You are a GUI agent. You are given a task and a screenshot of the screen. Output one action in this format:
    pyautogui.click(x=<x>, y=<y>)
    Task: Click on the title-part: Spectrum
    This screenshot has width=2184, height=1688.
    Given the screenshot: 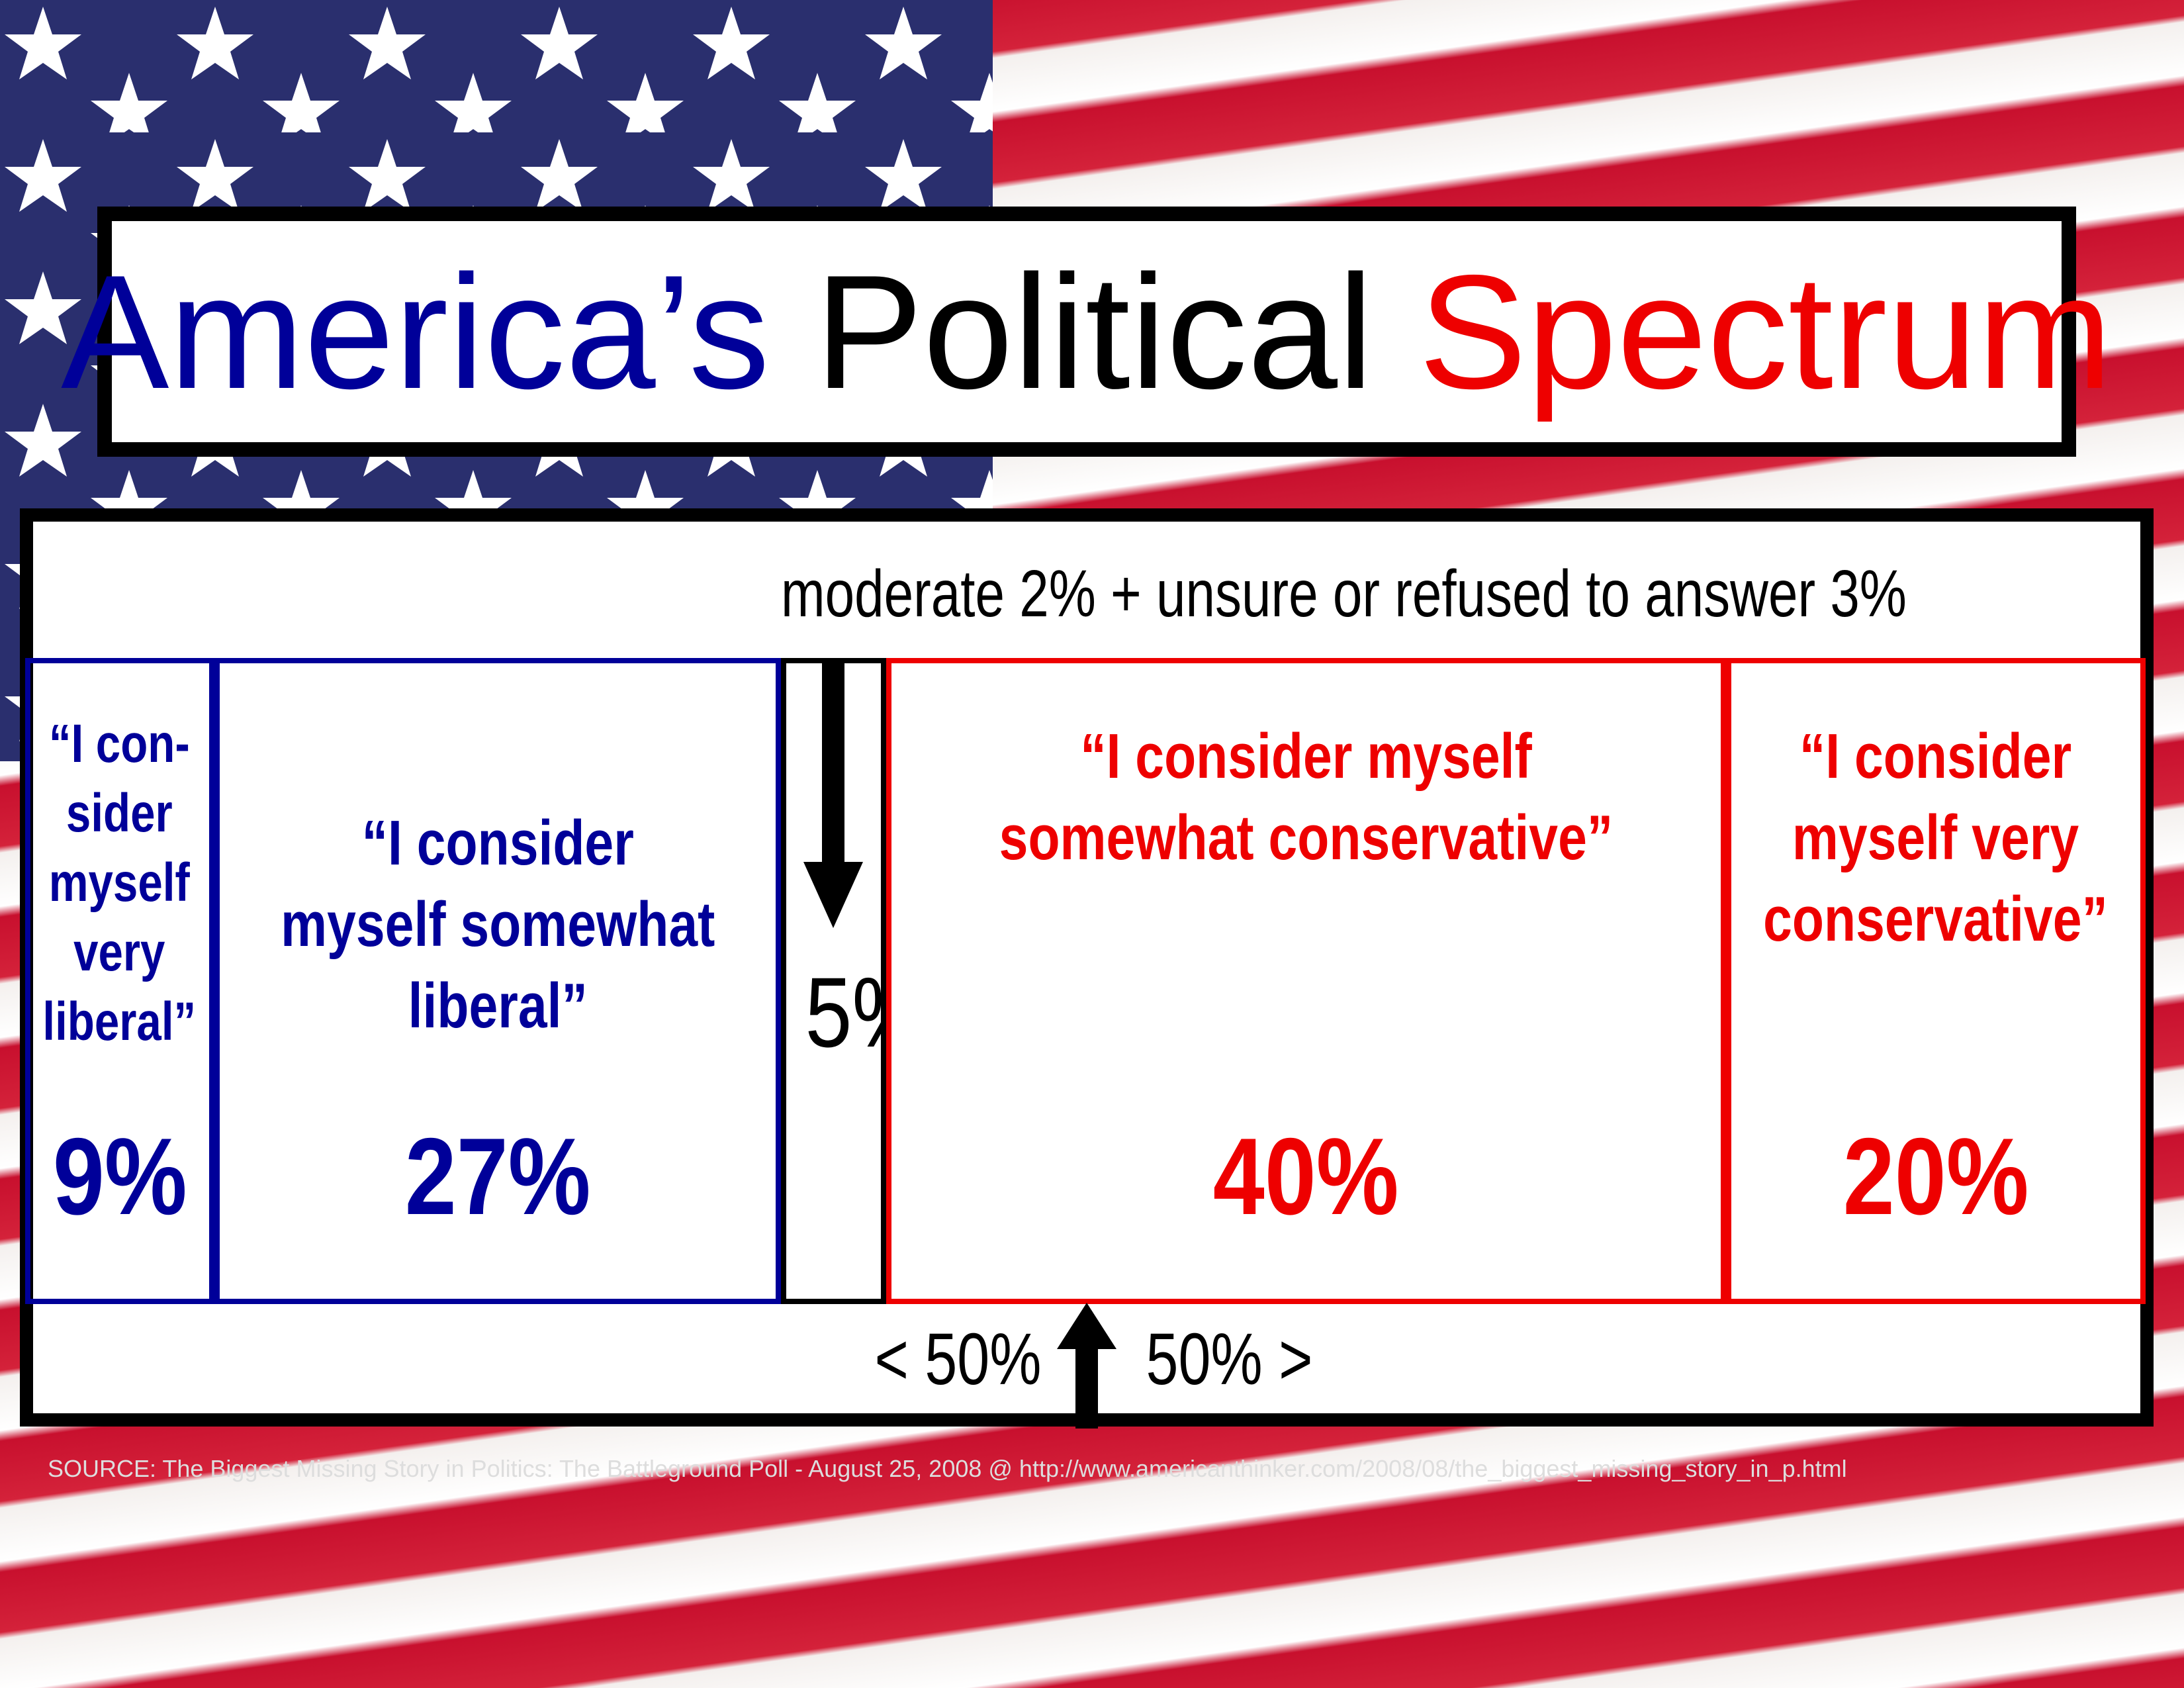 What is the action you would take?
    pyautogui.click(x=1766, y=331)
    